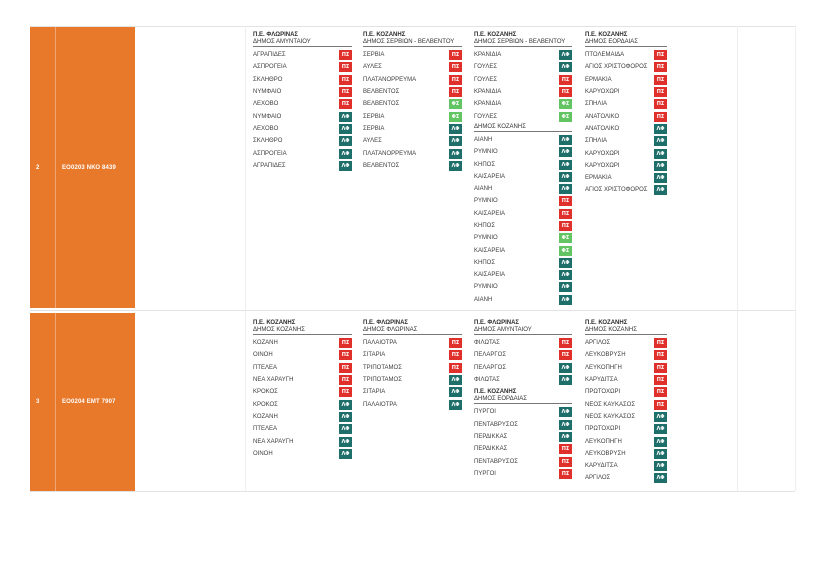  Describe the element at coordinates (605, 453) in the screenshot. I see `stop-name: ΛΕΥΚΟΒΡΥΣΗ` at that location.